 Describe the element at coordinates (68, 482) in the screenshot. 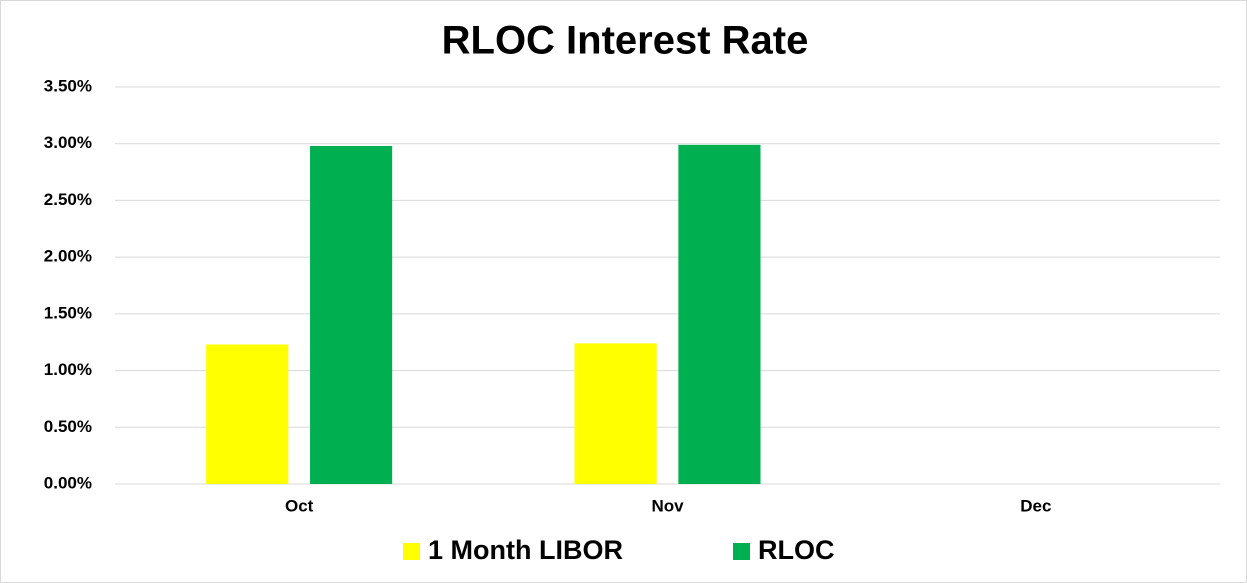

I see `y-tick-label: 0.00%` at that location.